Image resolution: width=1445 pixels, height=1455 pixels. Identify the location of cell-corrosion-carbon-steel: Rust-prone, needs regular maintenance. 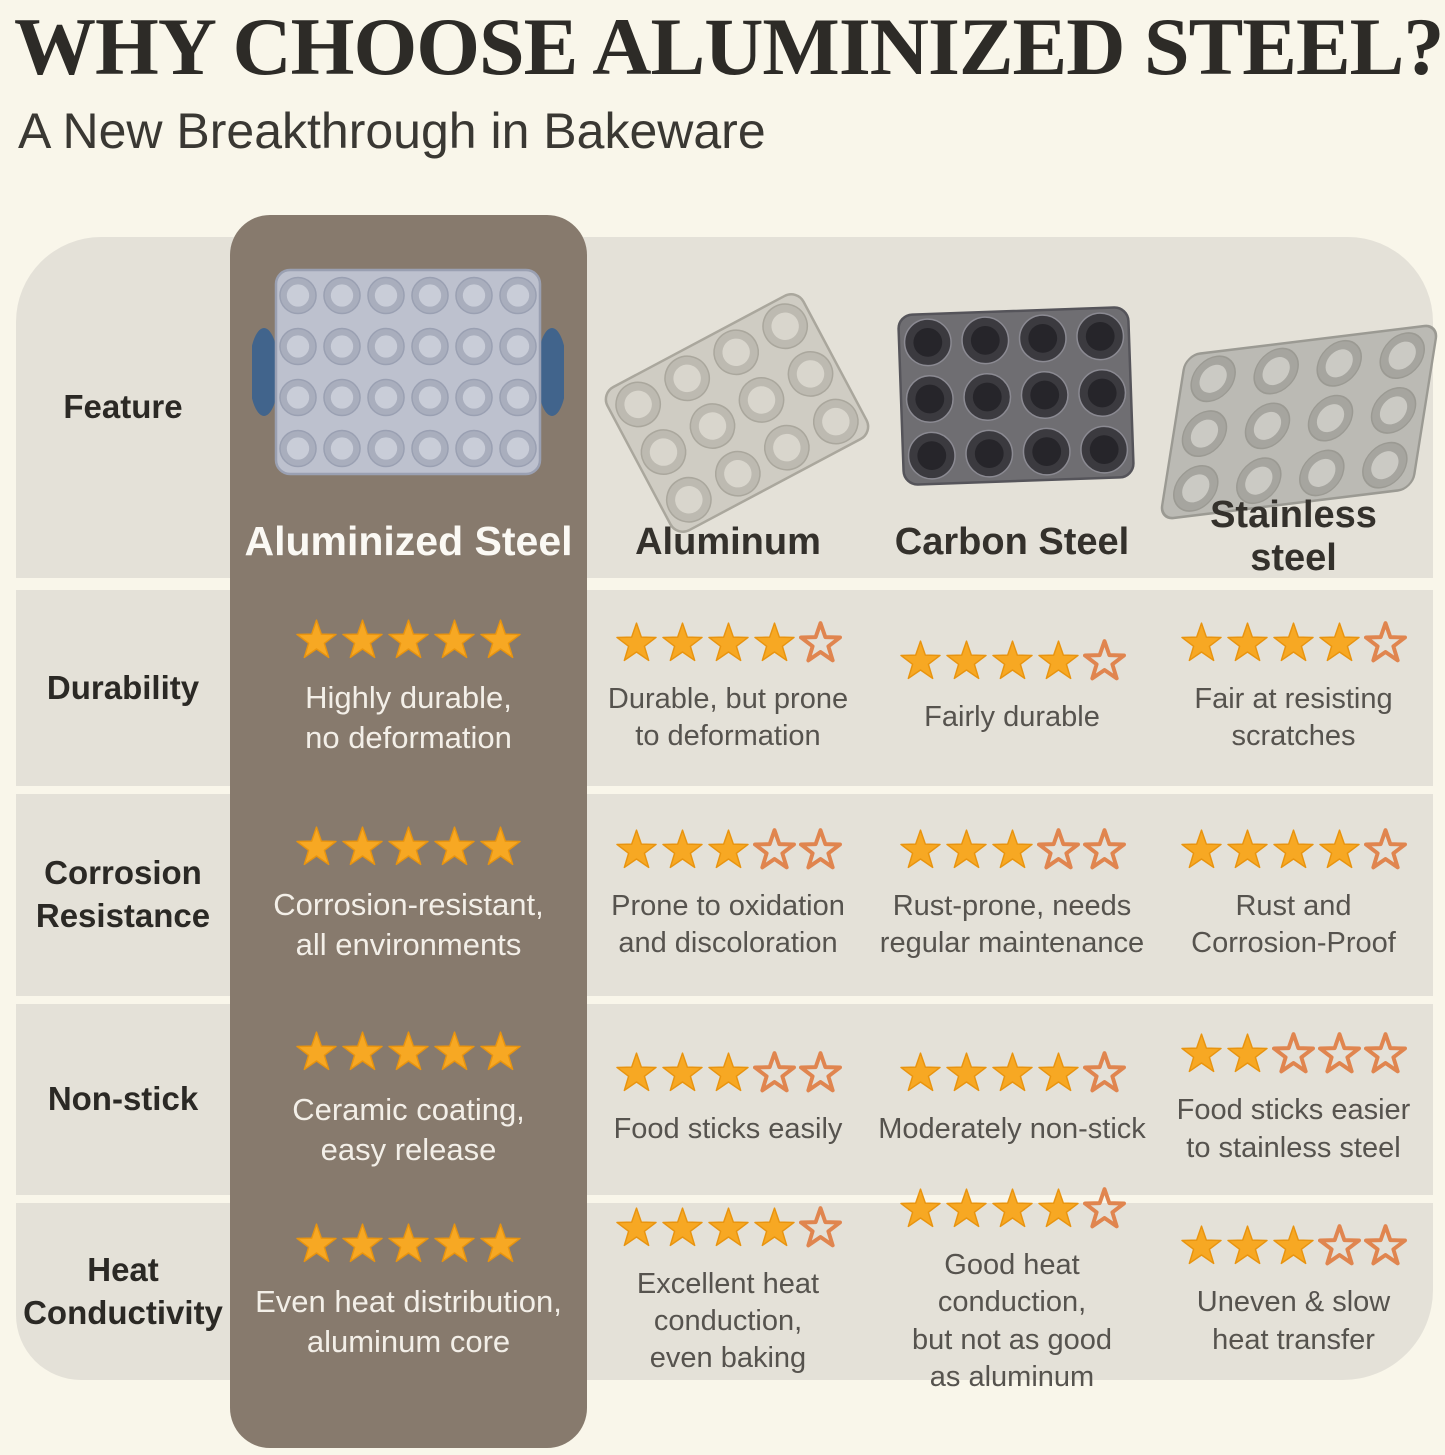
(1012, 895).